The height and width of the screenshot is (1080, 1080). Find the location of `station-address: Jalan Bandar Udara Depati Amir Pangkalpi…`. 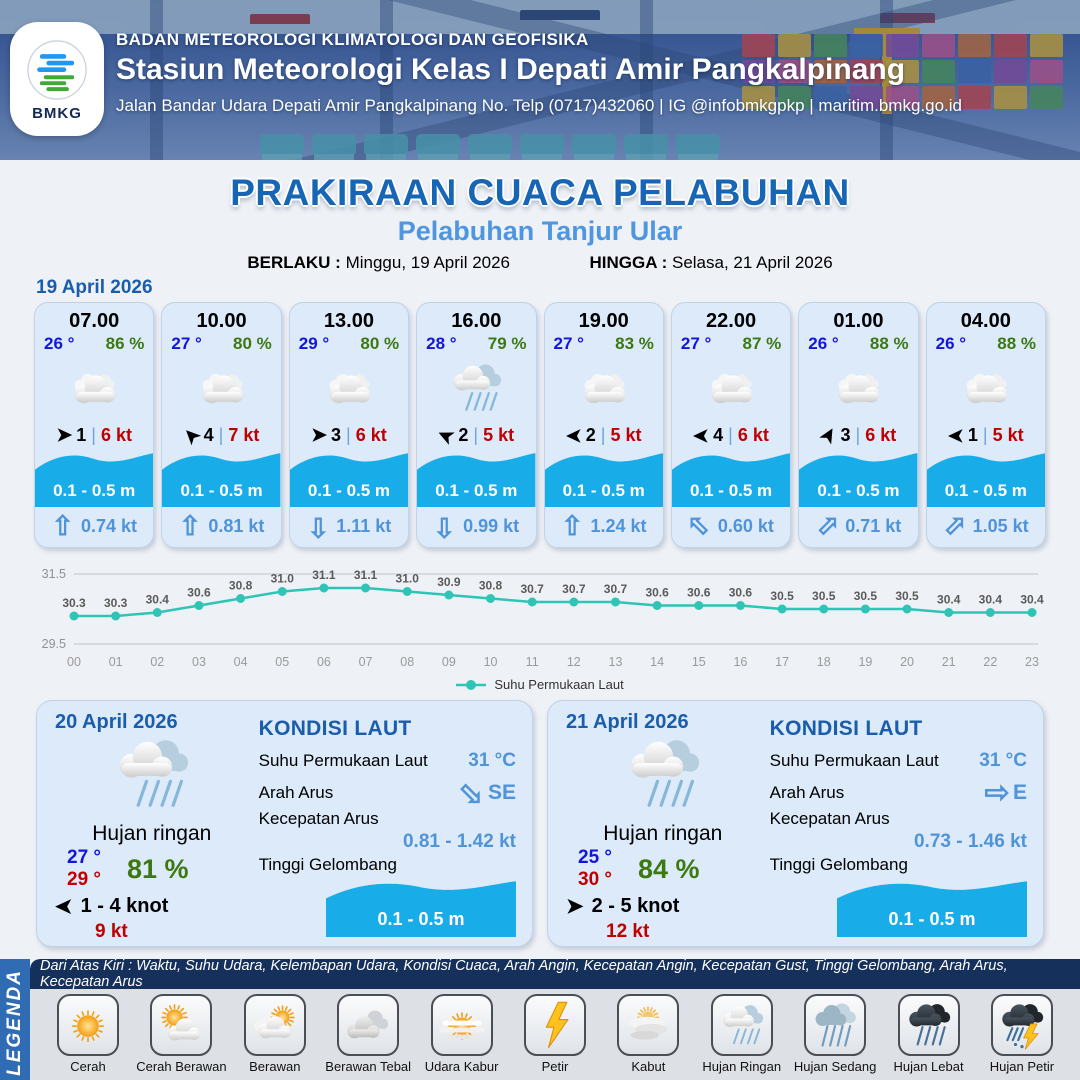

station-address: Jalan Bandar Udara Depati Amir Pangkalpi… is located at coordinates (539, 105).